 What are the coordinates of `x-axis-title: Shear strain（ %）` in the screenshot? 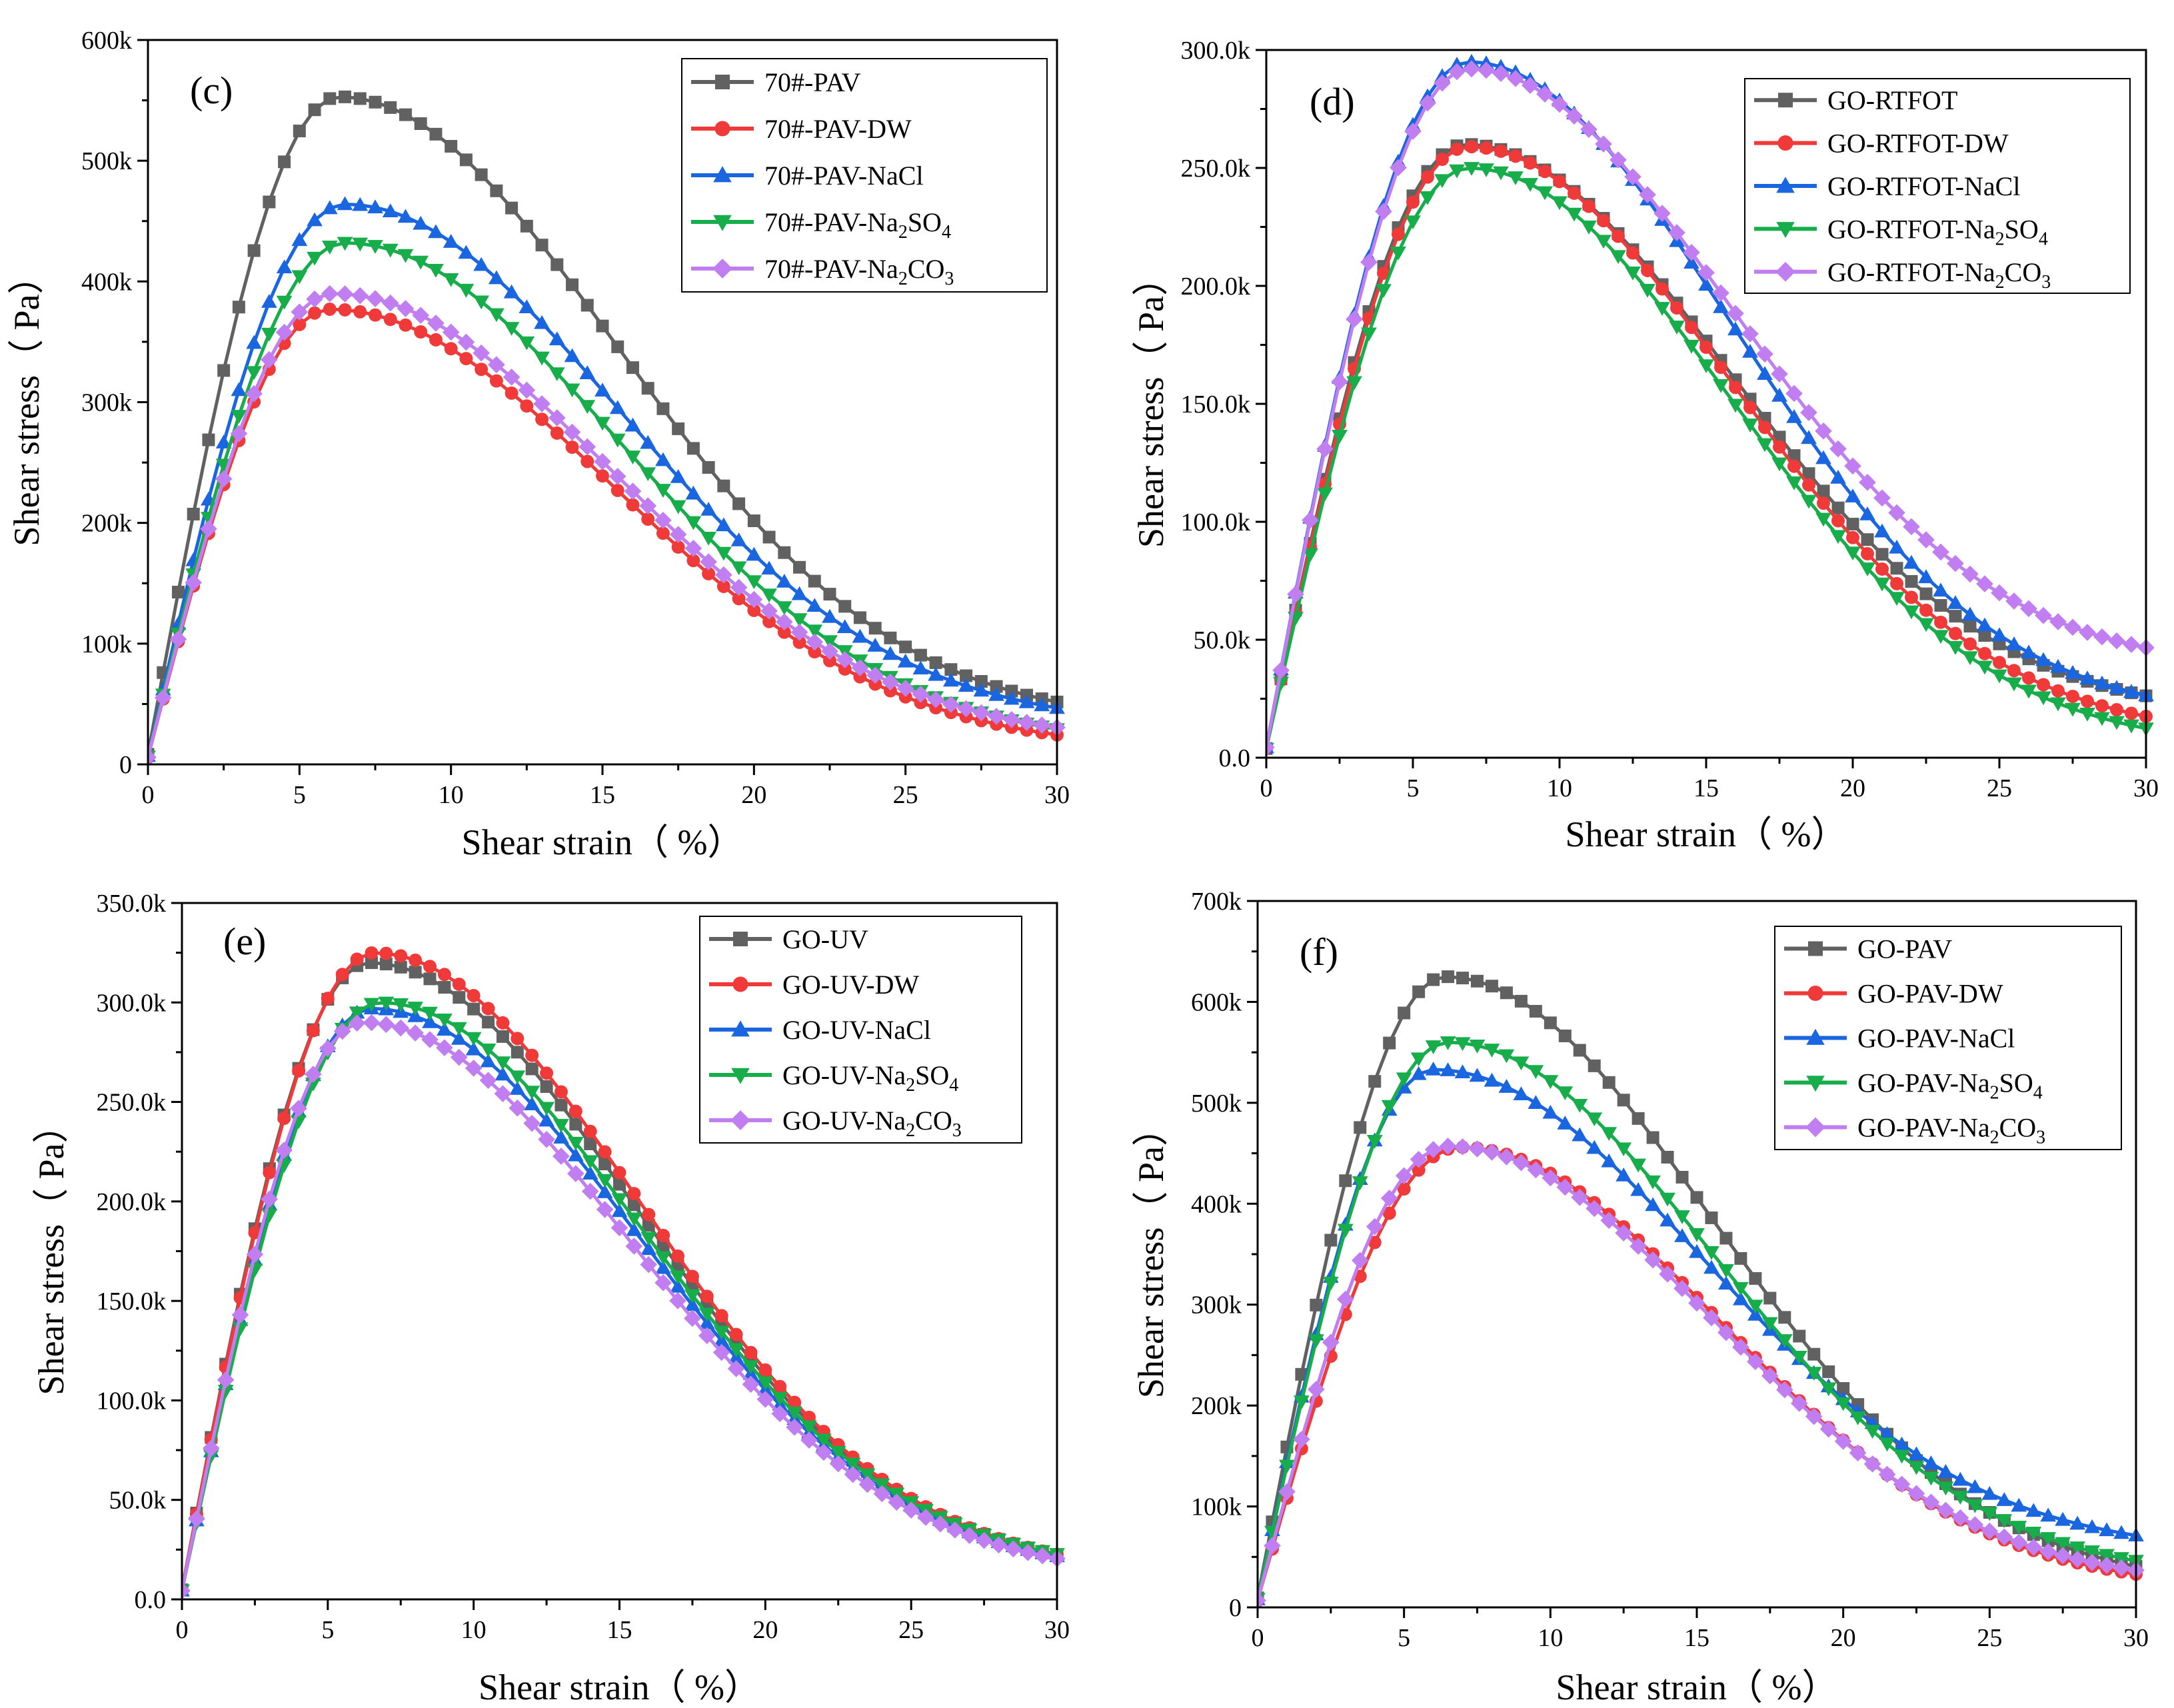 It's located at (603, 842).